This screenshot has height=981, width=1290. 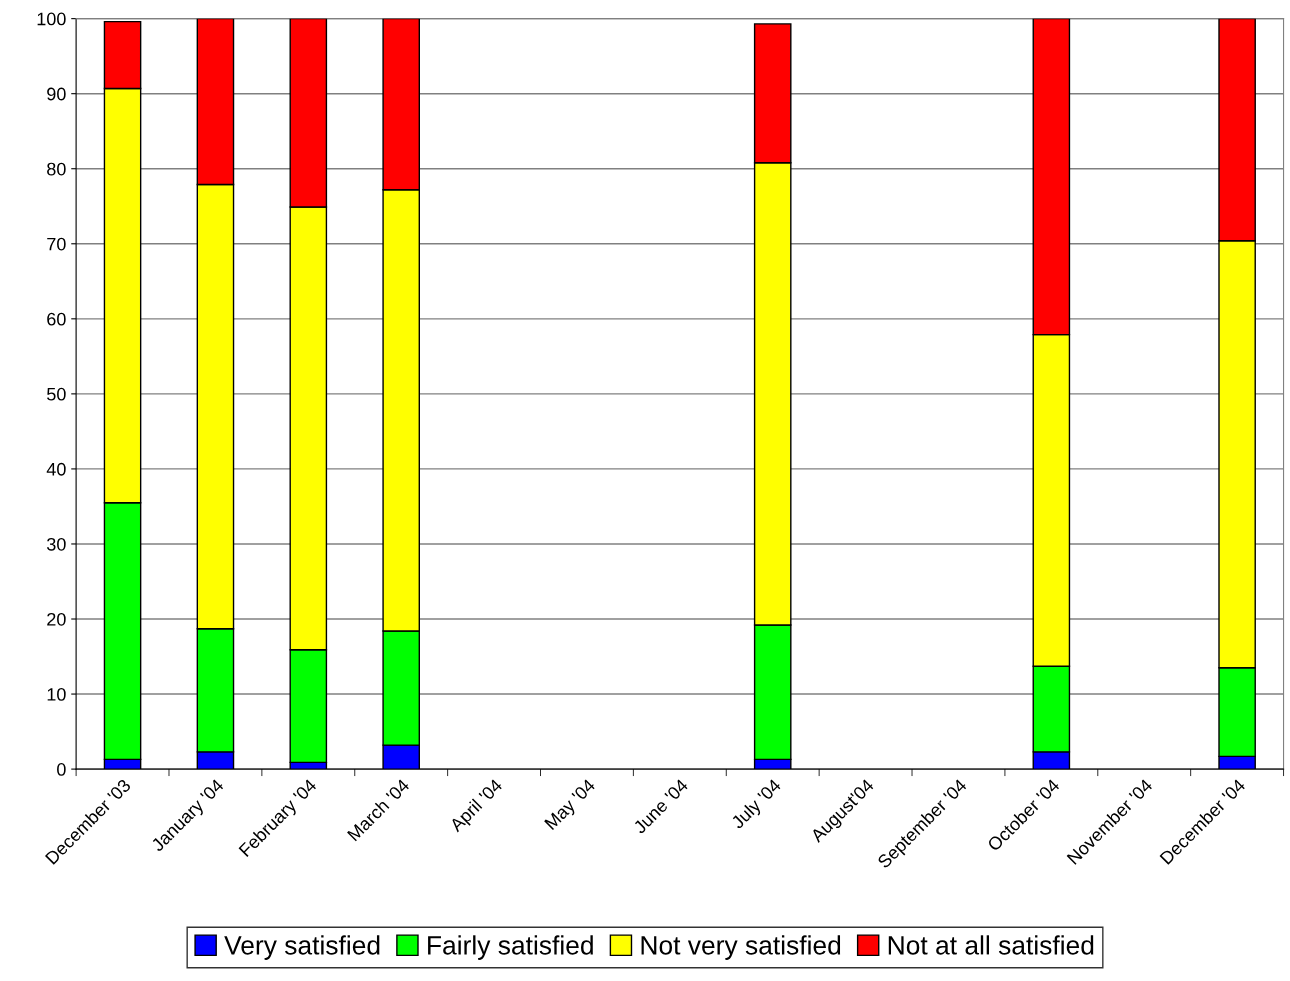 I want to click on y-tick-label: 0, so click(x=61, y=769).